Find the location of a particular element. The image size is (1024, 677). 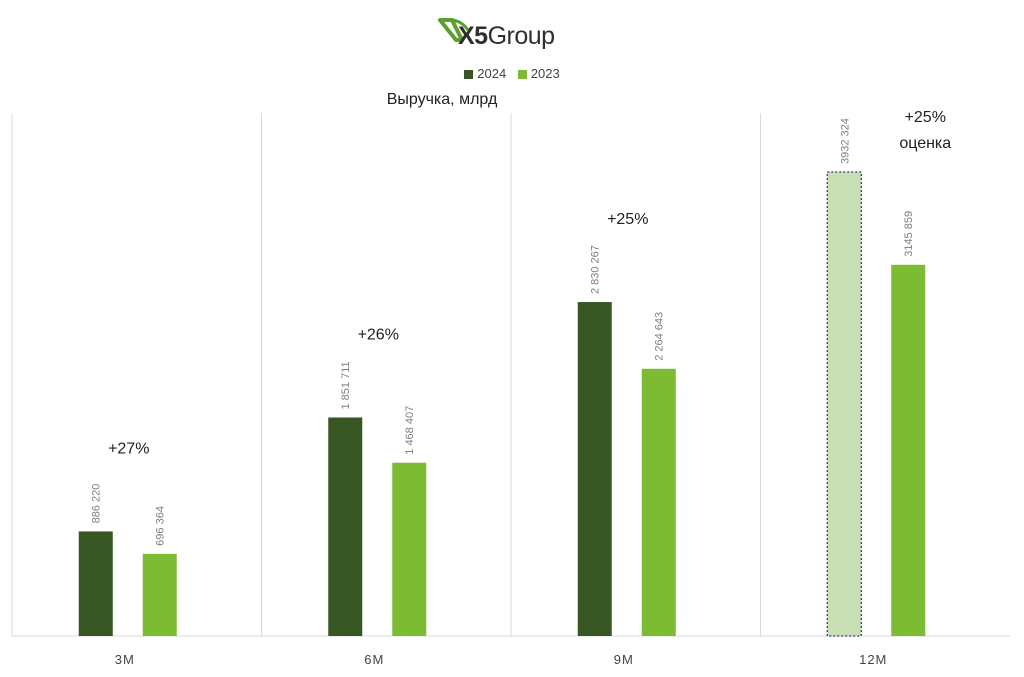

bar-estimate-2024-12M is located at coordinates (844, 404).